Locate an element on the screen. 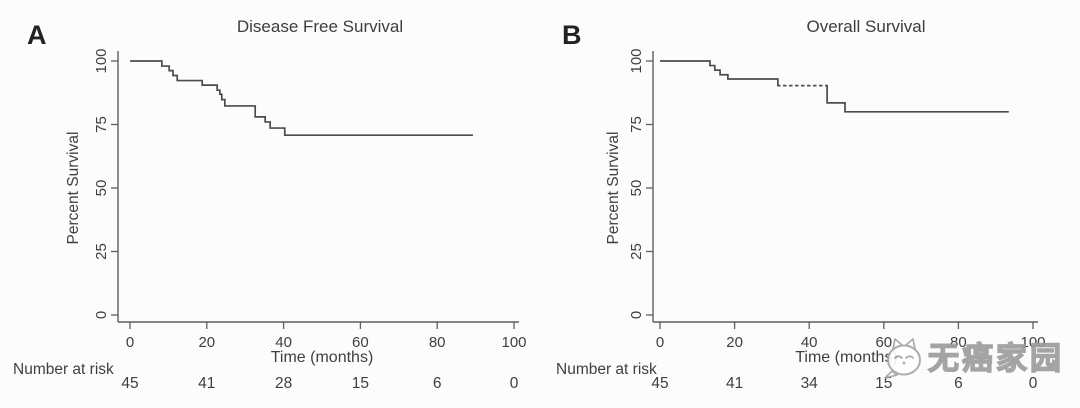 The image size is (1080, 408). watermark: 无癌家园 is located at coordinates (972, 359).